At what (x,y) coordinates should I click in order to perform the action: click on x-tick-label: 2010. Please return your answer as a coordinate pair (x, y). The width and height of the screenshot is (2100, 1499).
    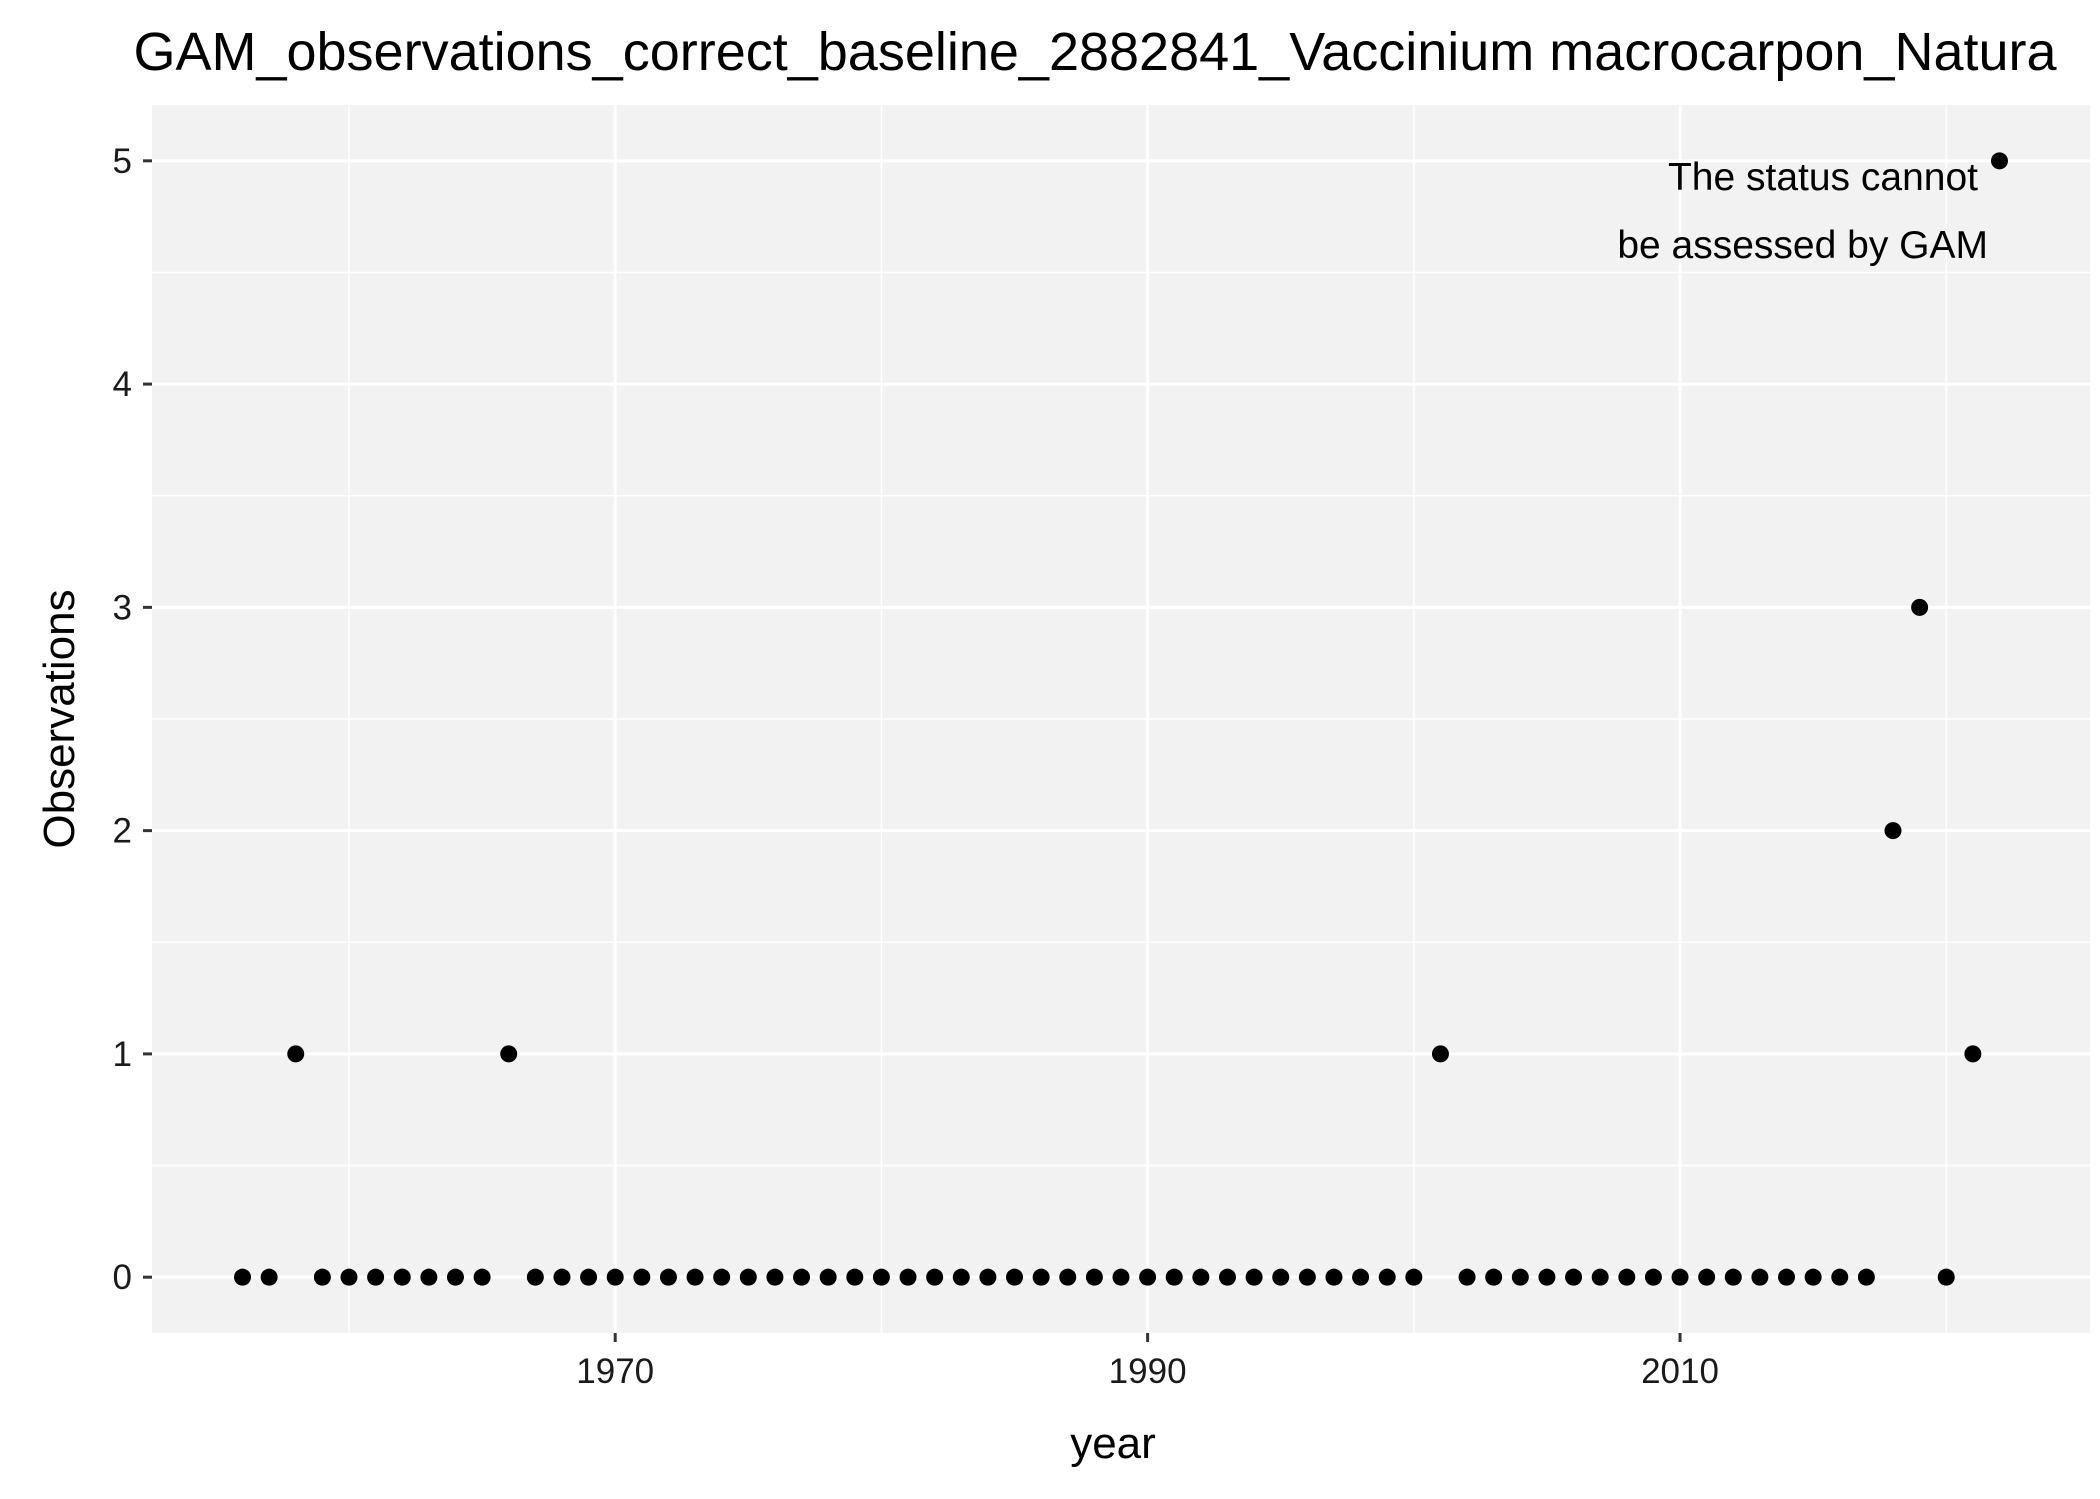
    Looking at the image, I should click on (1680, 1371).